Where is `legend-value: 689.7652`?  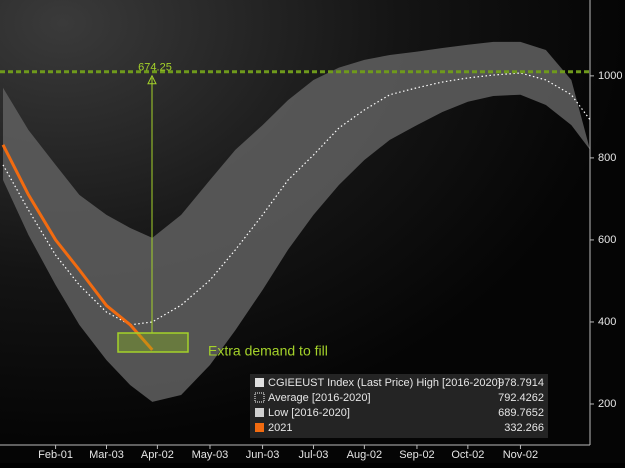
legend-value: 689.7652 is located at coordinates (521, 413).